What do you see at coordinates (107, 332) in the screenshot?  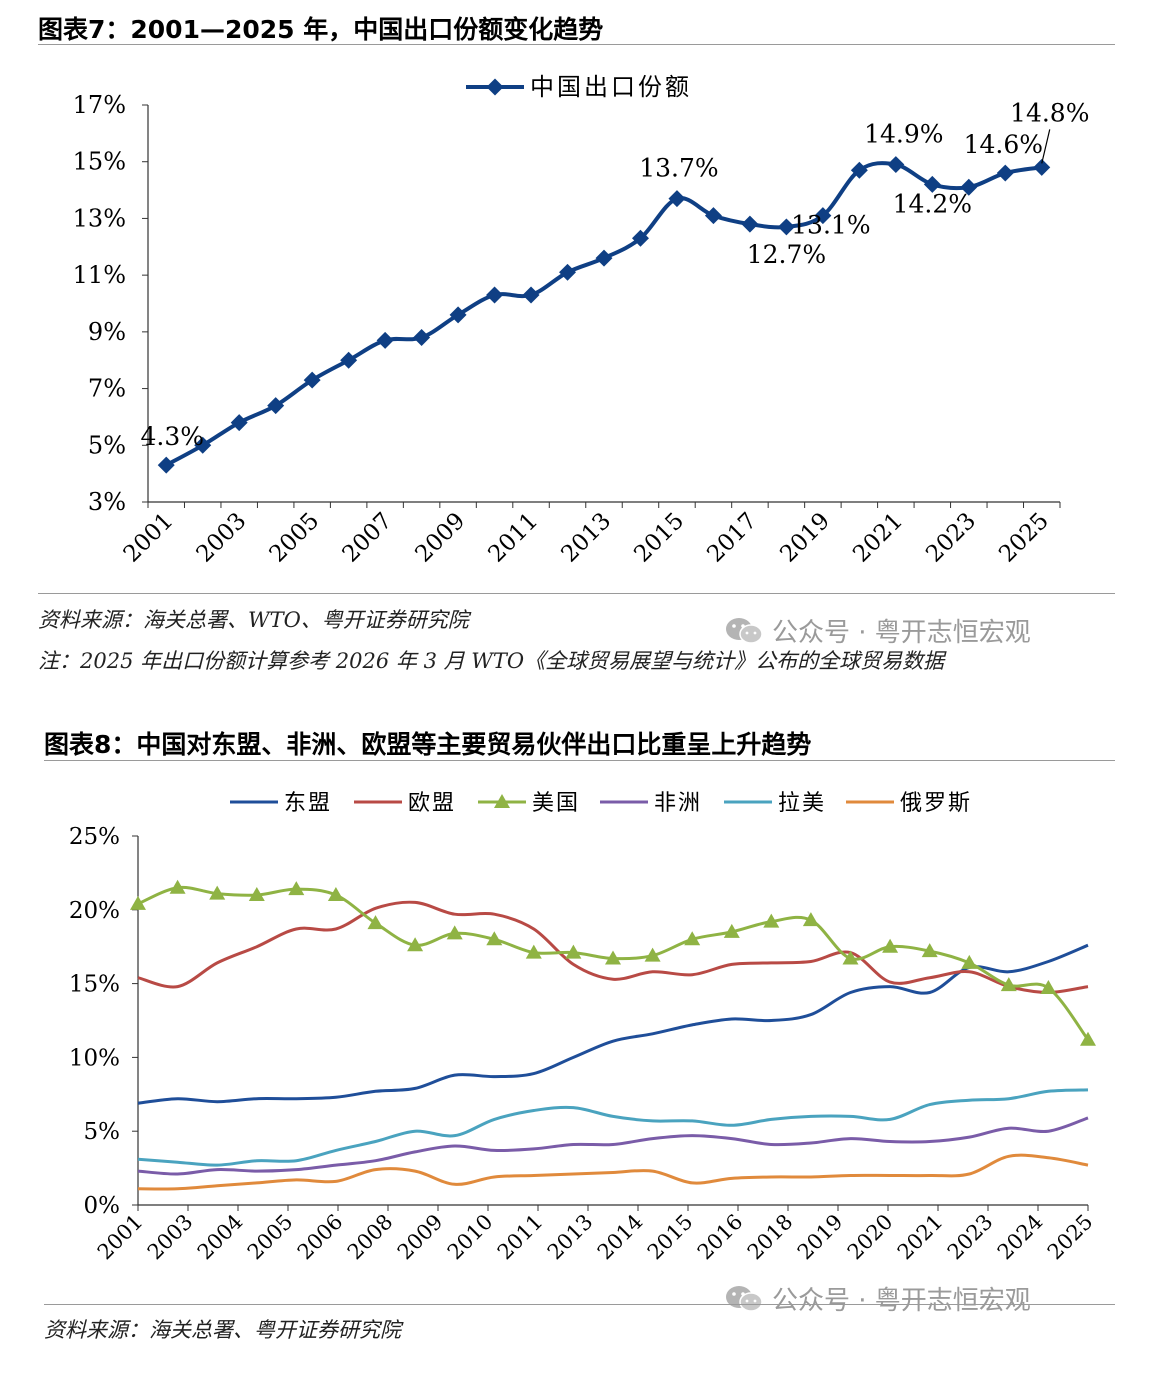 I see `y-tick-label: 9%` at bounding box center [107, 332].